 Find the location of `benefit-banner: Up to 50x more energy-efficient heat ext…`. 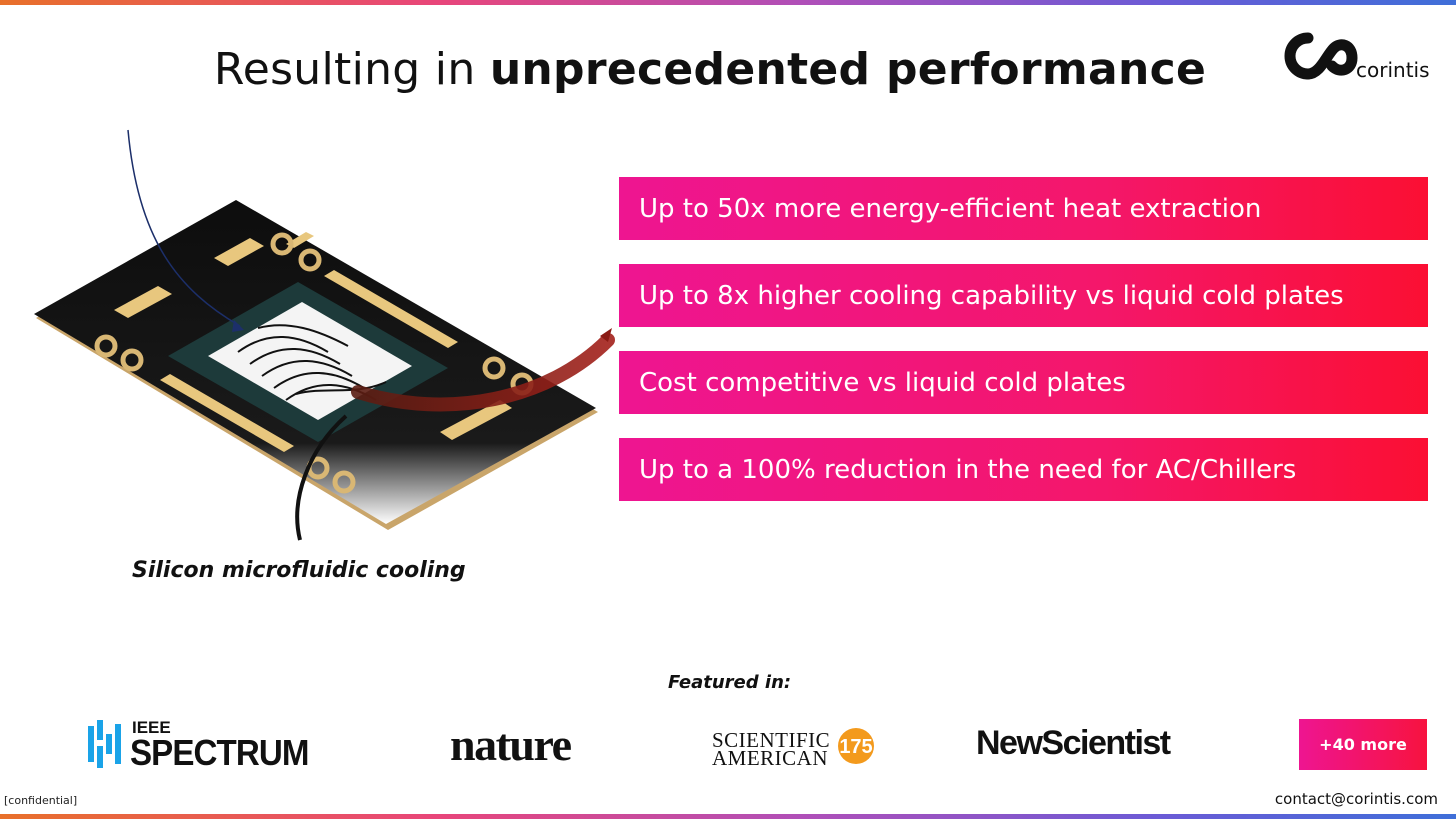

benefit-banner: Up to 50x more energy-efficient heat ext… is located at coordinates (1023, 208).